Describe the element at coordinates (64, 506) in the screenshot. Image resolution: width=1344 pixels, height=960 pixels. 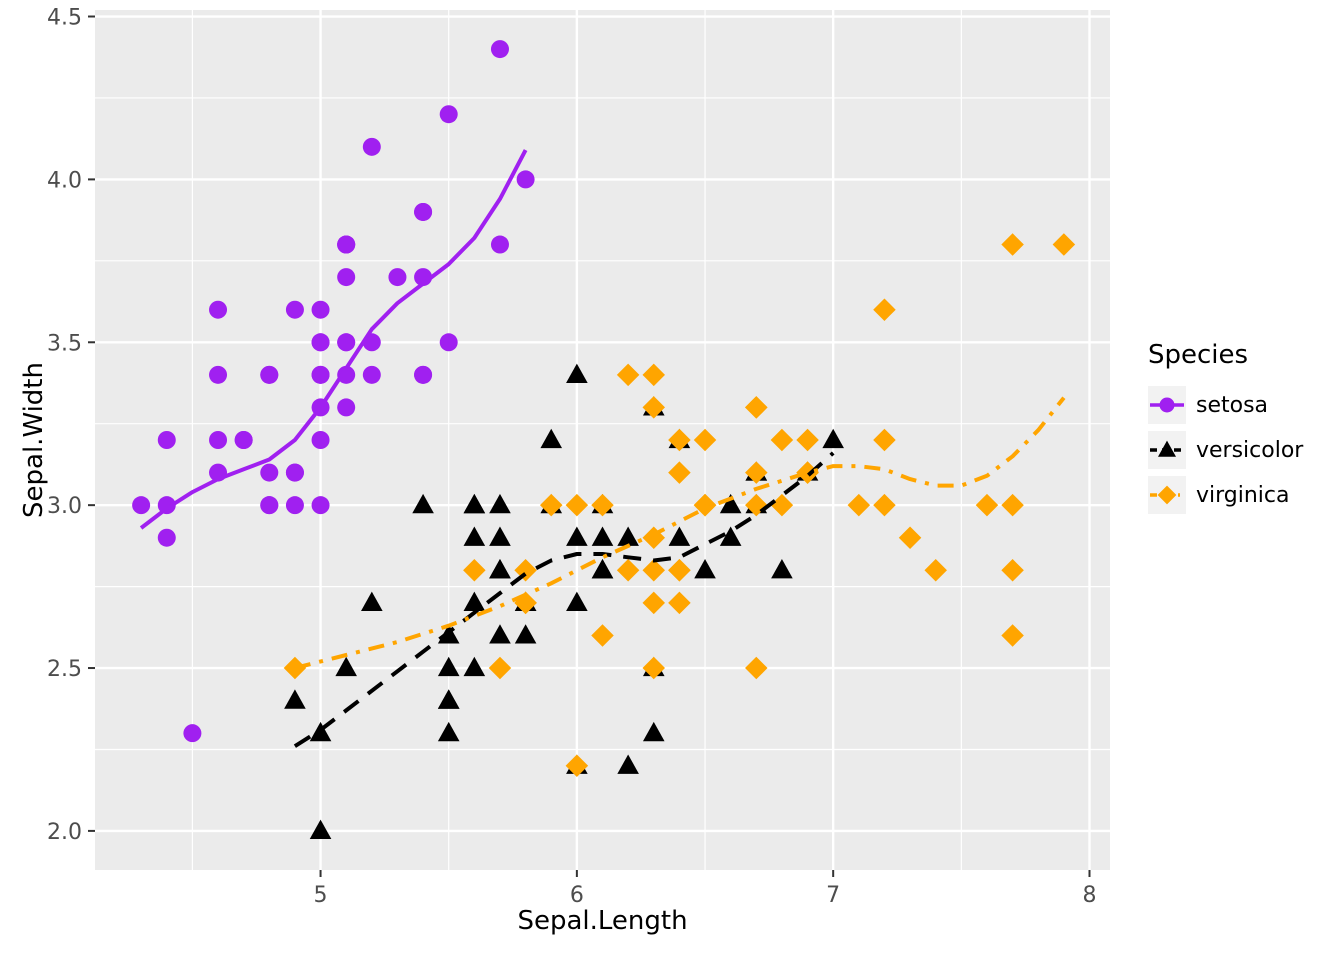
I see `y-tick-label: 3.0` at that location.